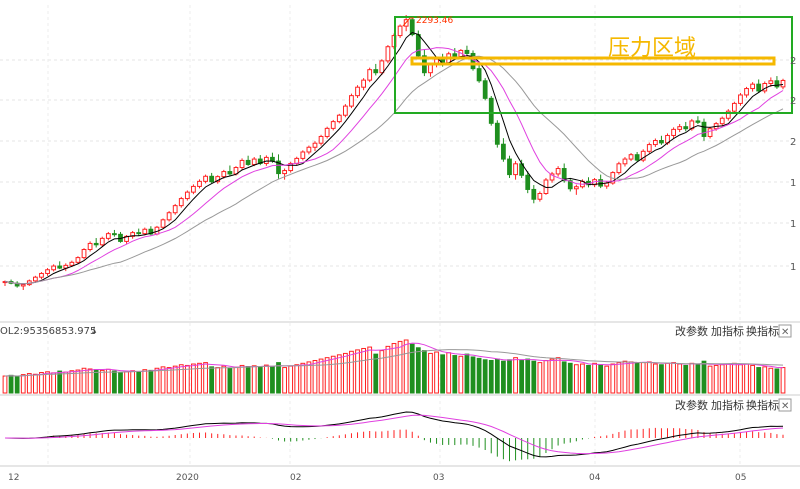  I want to click on pressure-zone-label: 压力区域, so click(652, 48).